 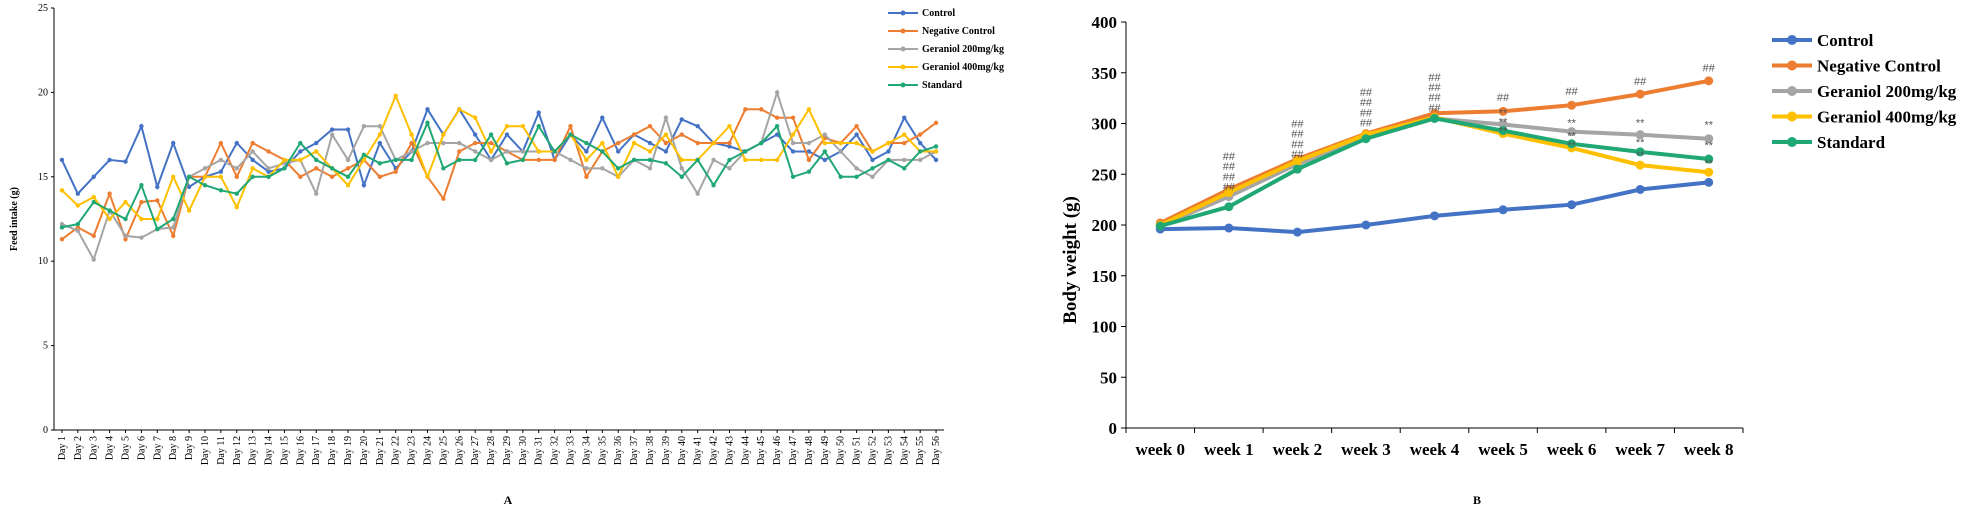 What do you see at coordinates (62, 448) in the screenshot?
I see `panel-a-x-tick-label: Day 1` at bounding box center [62, 448].